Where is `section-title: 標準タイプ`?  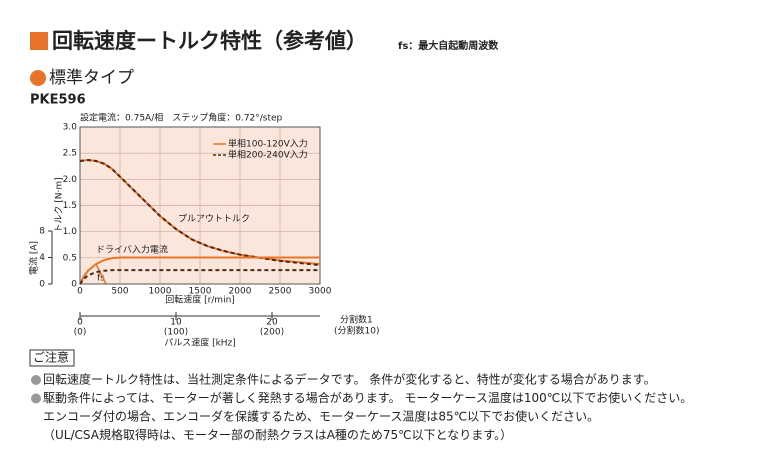
section-title: 標準タイプ is located at coordinates (91, 78).